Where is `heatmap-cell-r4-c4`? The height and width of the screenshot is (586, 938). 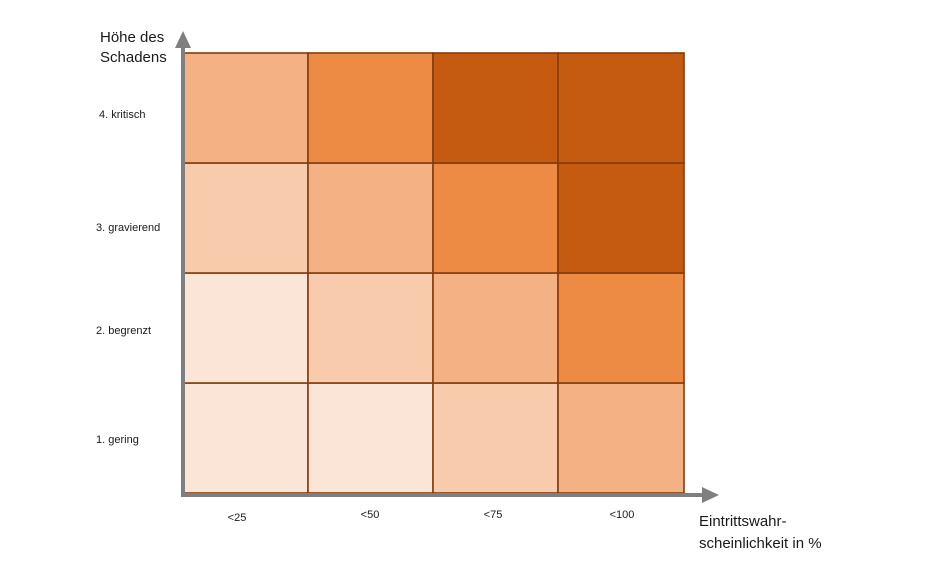
heatmap-cell-r4-c4 is located at coordinates (621, 108).